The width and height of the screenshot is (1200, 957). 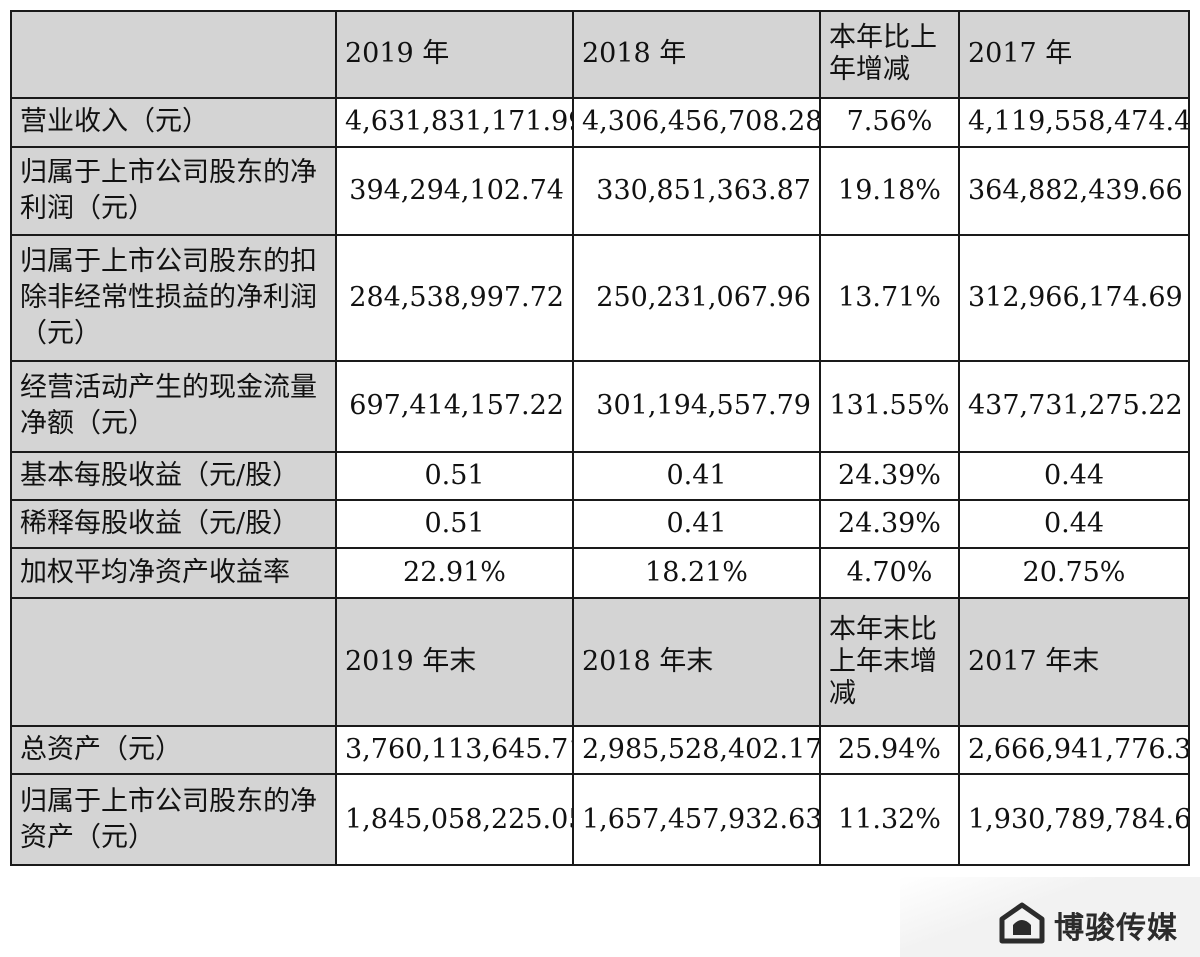 What do you see at coordinates (889, 122) in the screenshot?
I see `value-change: 7.56%` at bounding box center [889, 122].